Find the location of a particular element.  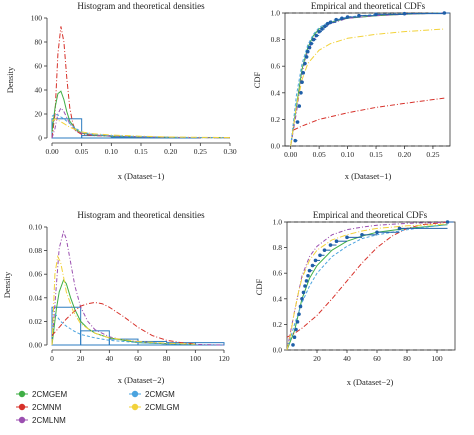

ylabel-hist1: Density is located at coordinates (10, 79).